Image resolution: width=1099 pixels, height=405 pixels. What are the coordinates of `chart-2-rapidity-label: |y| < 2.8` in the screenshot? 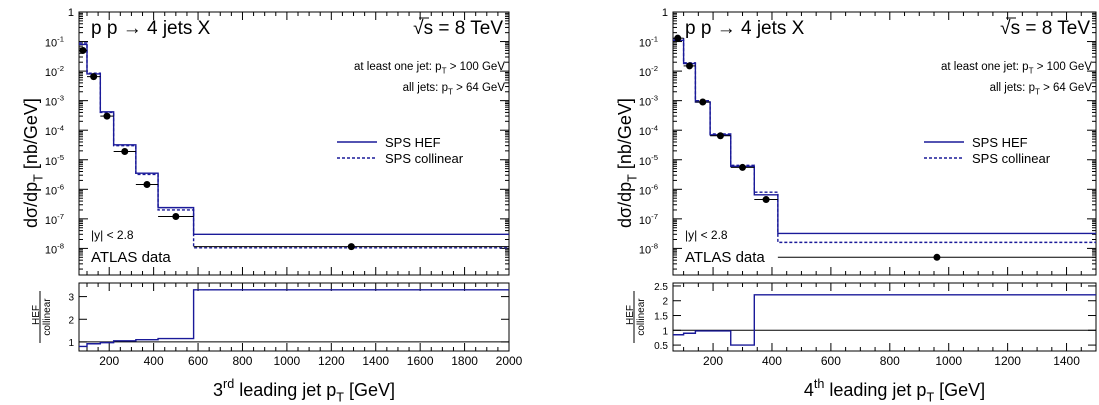 It's located at (706, 235).